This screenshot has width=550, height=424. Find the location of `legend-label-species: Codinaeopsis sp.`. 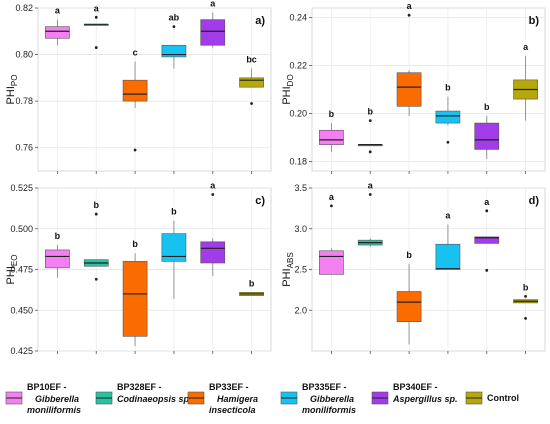

legend-label-species: Codinaeopsis sp. is located at coordinates (154, 399).